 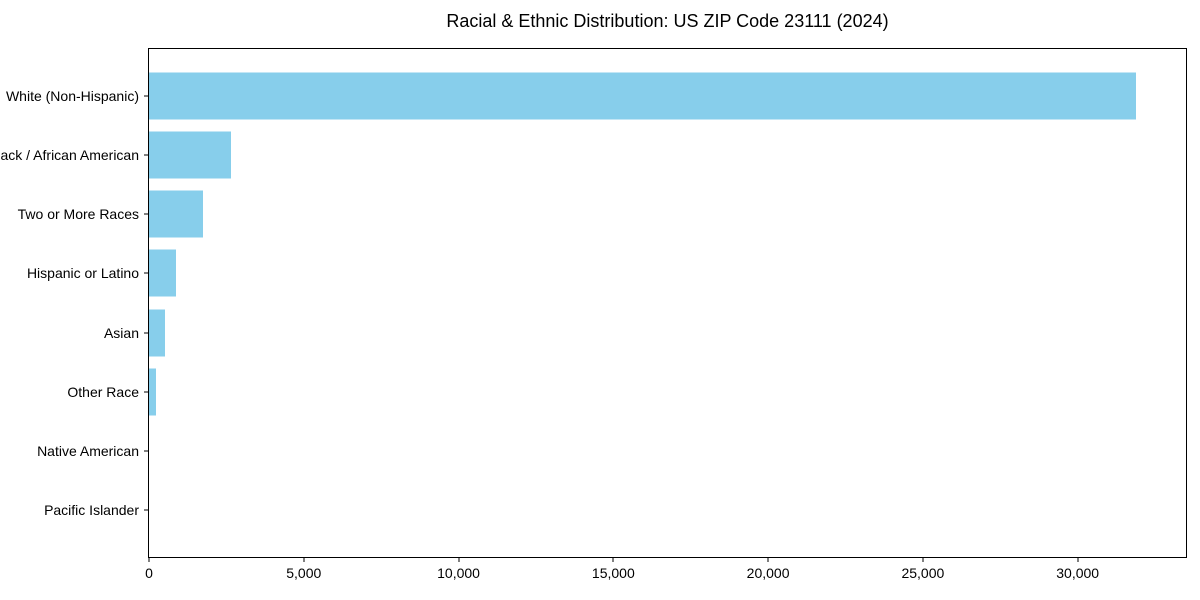 I want to click on x-tick-label: 20,000, so click(x=768, y=573).